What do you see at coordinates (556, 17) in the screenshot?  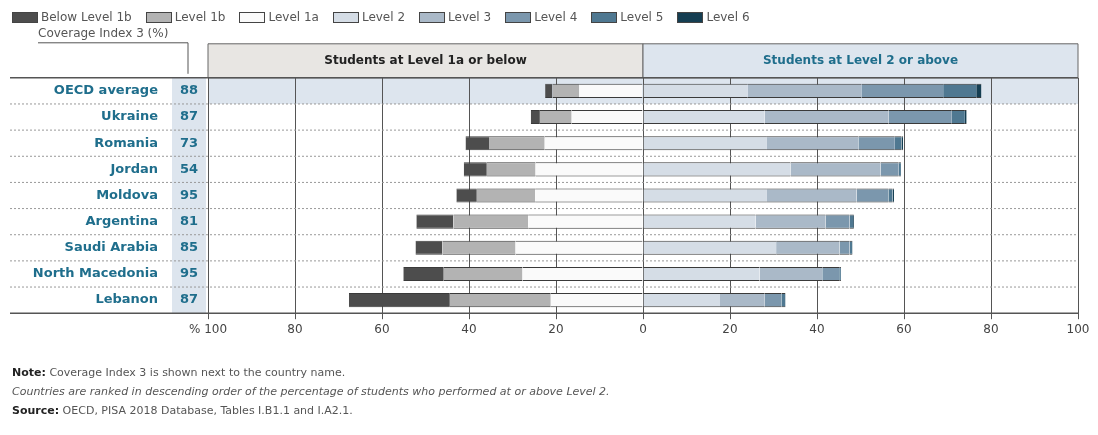 I see `legend-label: Level 4` at bounding box center [556, 17].